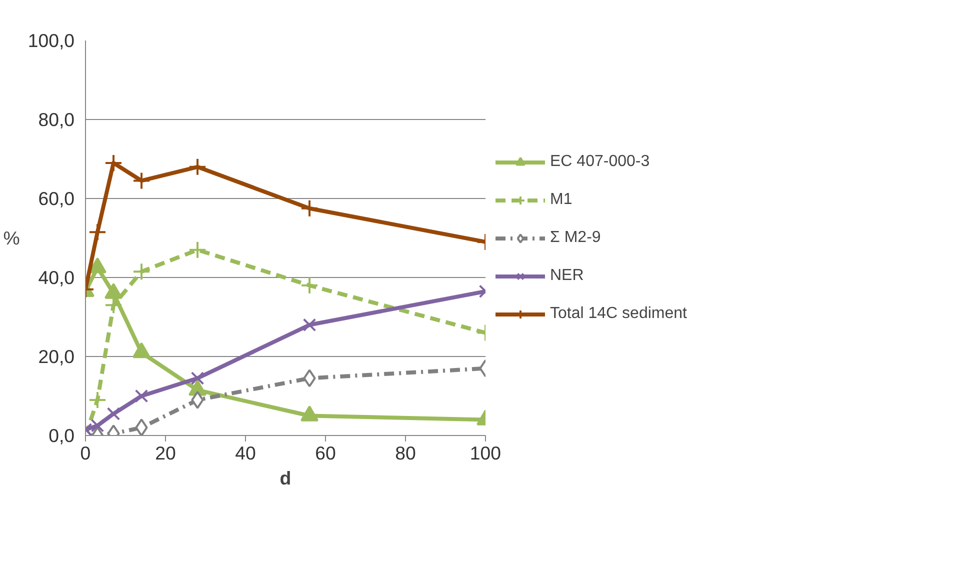  I want to click on legend-label: M1, so click(561, 199).